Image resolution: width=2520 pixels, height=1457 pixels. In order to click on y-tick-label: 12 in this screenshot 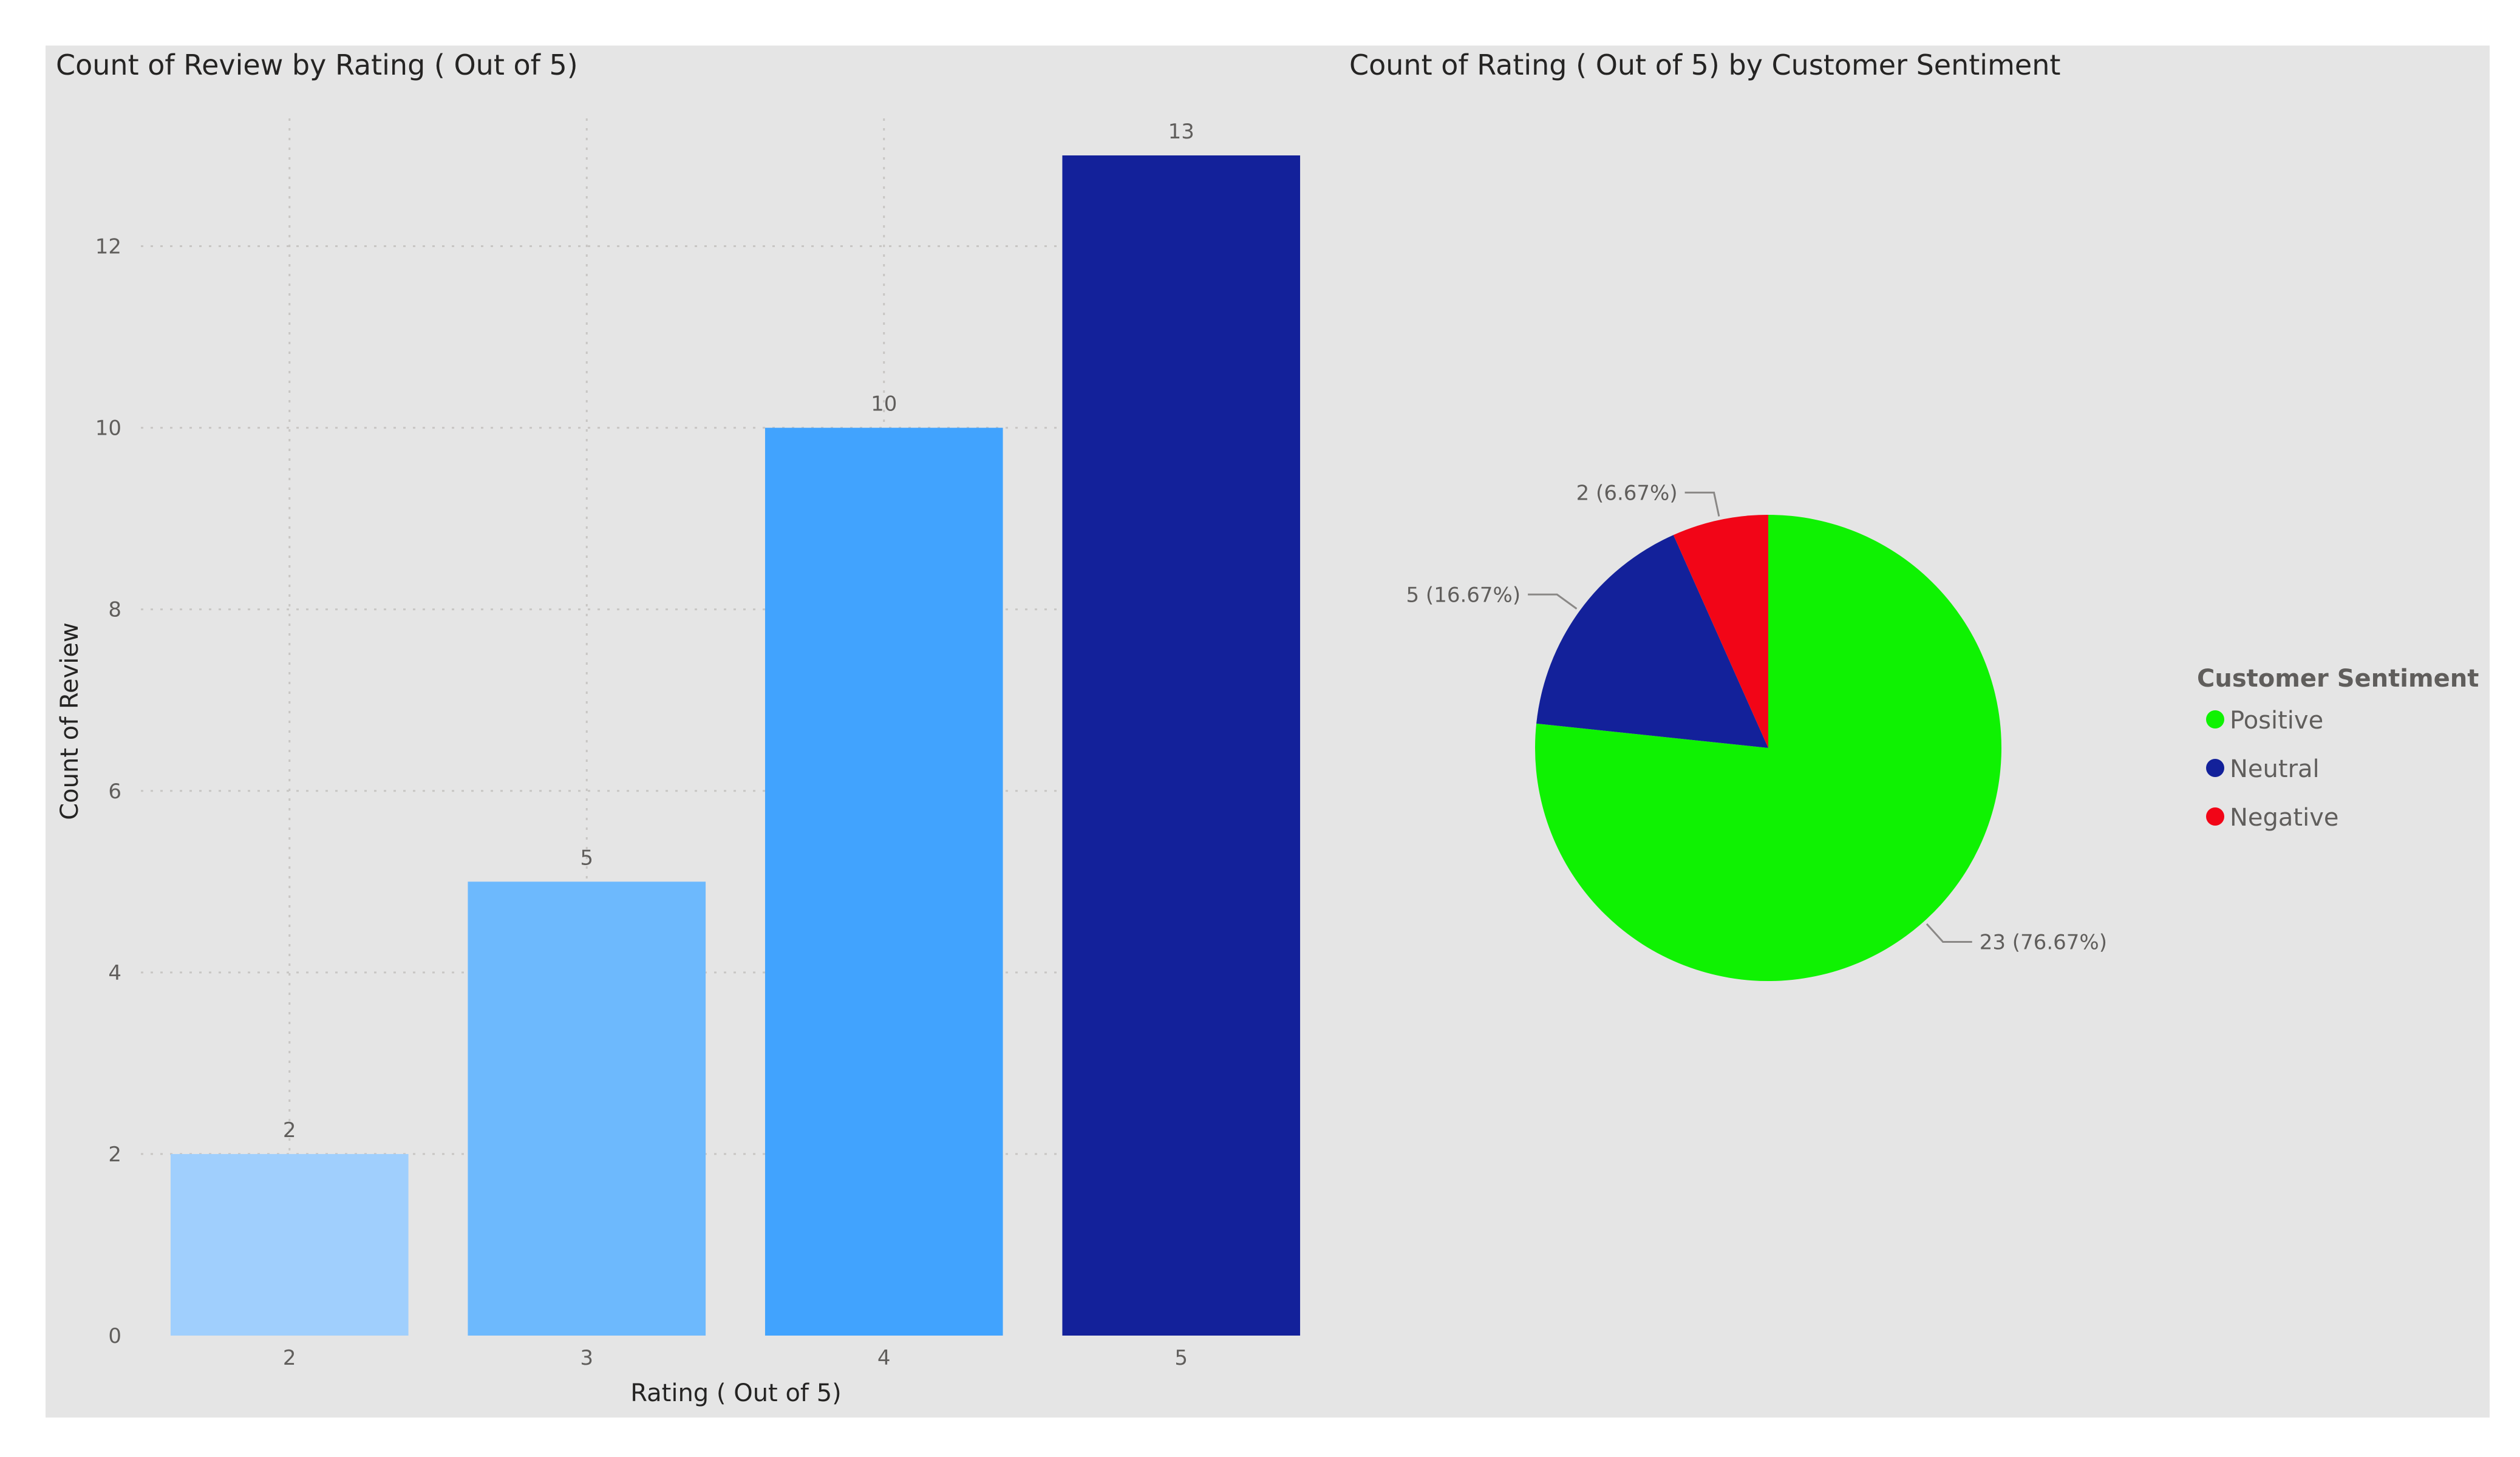, I will do `click(108, 247)`.